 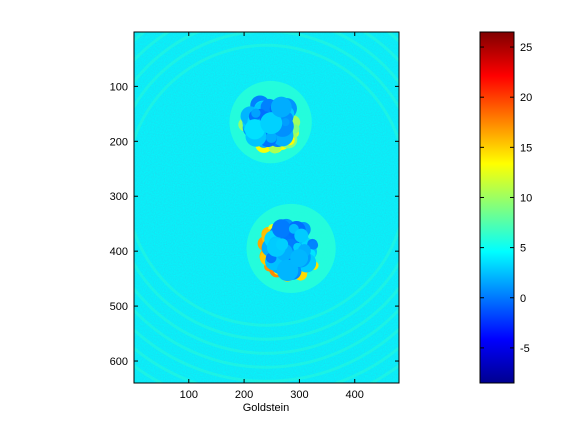 I want to click on y-tick-label: 600, so click(x=119, y=362).